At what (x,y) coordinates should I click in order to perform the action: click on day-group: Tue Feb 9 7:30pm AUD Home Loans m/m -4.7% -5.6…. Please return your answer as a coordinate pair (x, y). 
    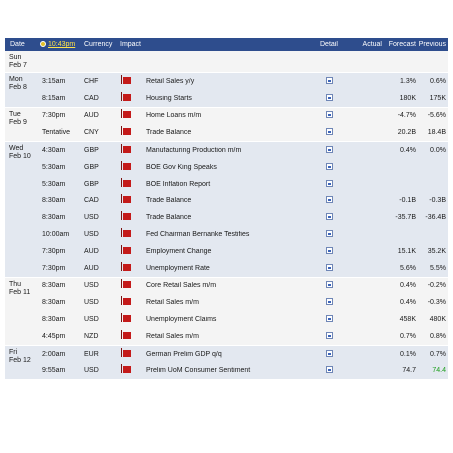
    Looking at the image, I should click on (226, 125).